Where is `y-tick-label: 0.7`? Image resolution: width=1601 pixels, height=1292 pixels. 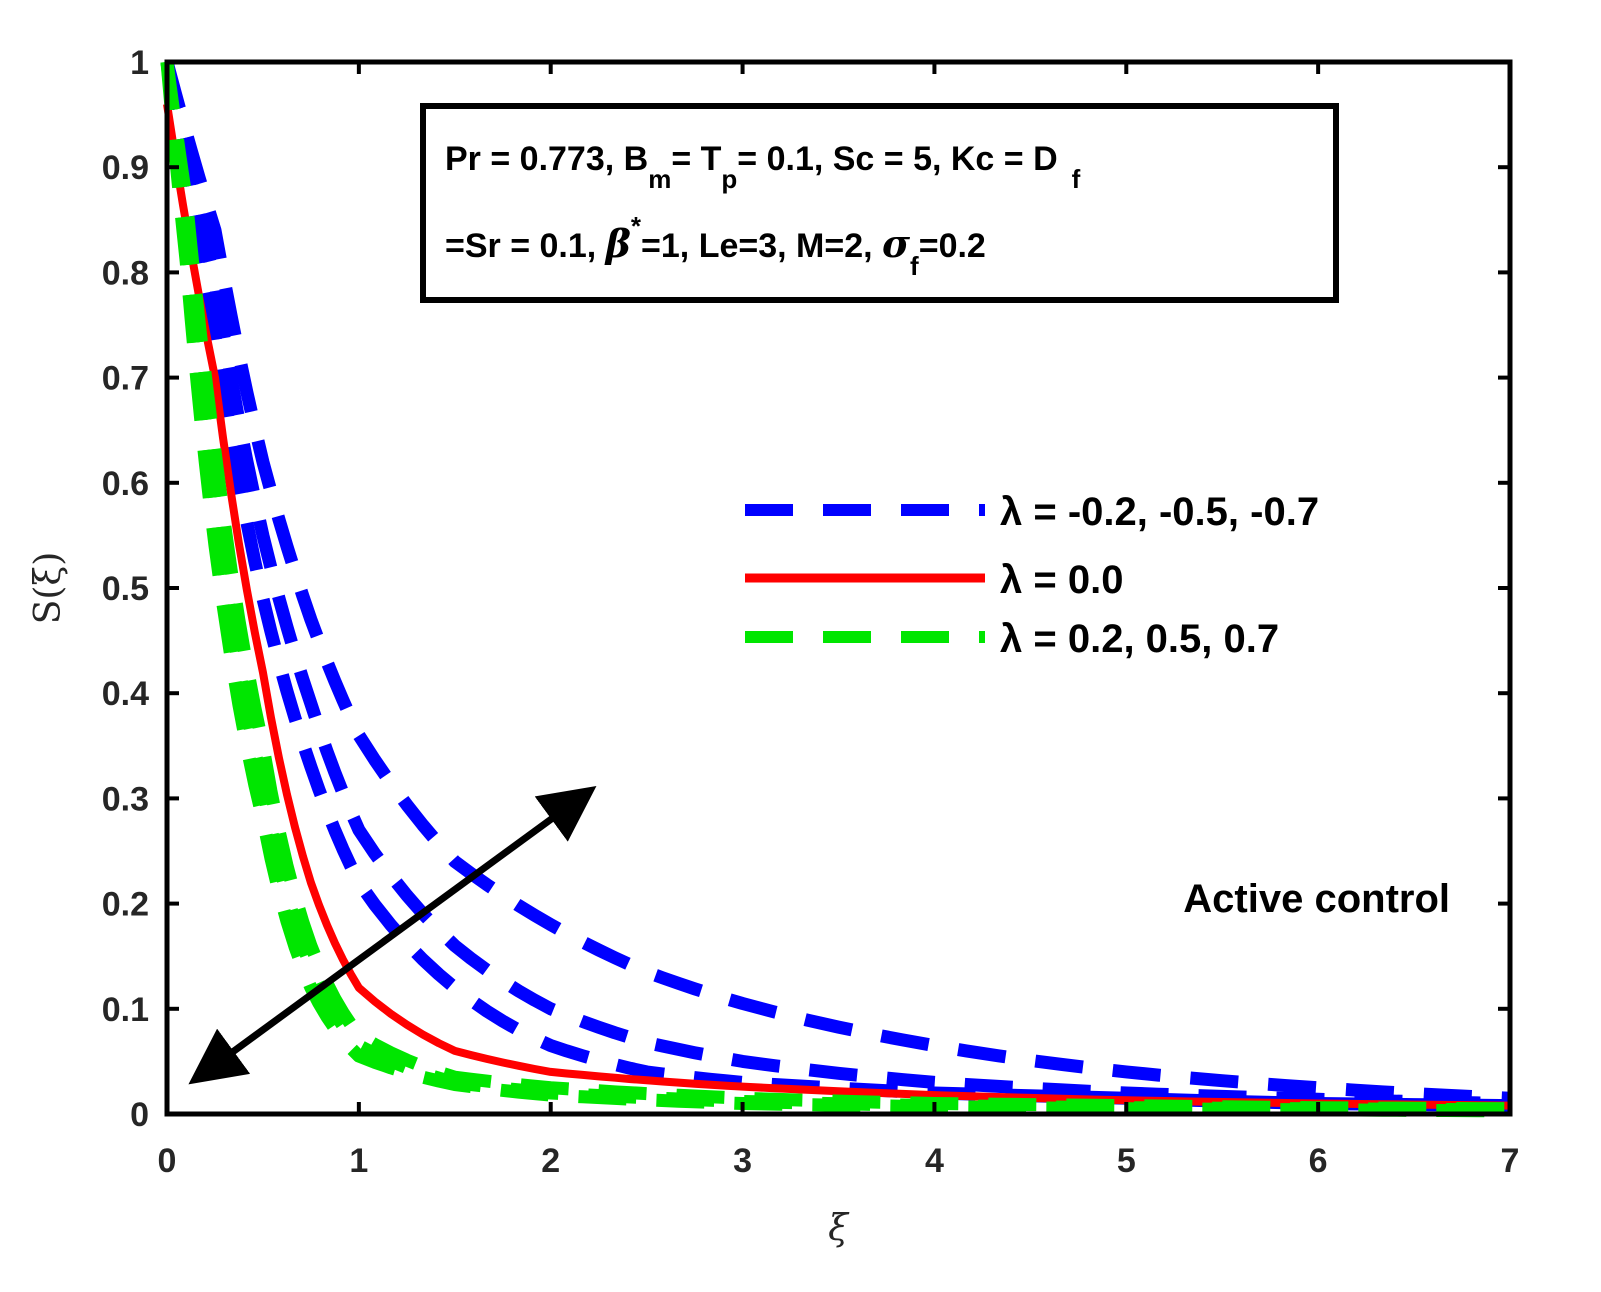
y-tick-label: 0.7 is located at coordinates (125, 379).